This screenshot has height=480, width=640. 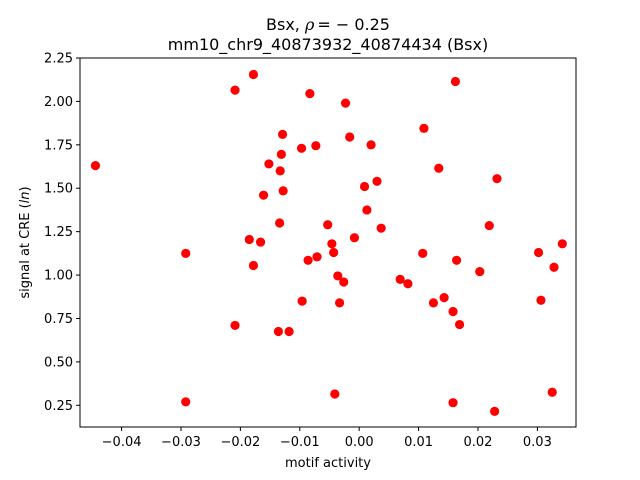 I want to click on x-tick-label: −0.04, so click(x=122, y=442).